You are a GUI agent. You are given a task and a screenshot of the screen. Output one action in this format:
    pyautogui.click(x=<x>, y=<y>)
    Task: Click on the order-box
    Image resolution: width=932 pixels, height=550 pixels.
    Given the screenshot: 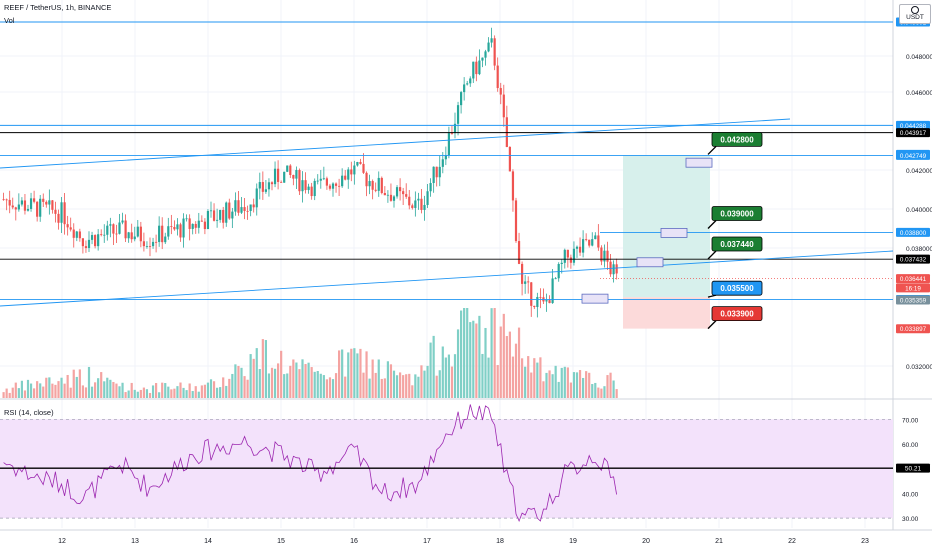 What is the action you would take?
    pyautogui.click(x=650, y=262)
    